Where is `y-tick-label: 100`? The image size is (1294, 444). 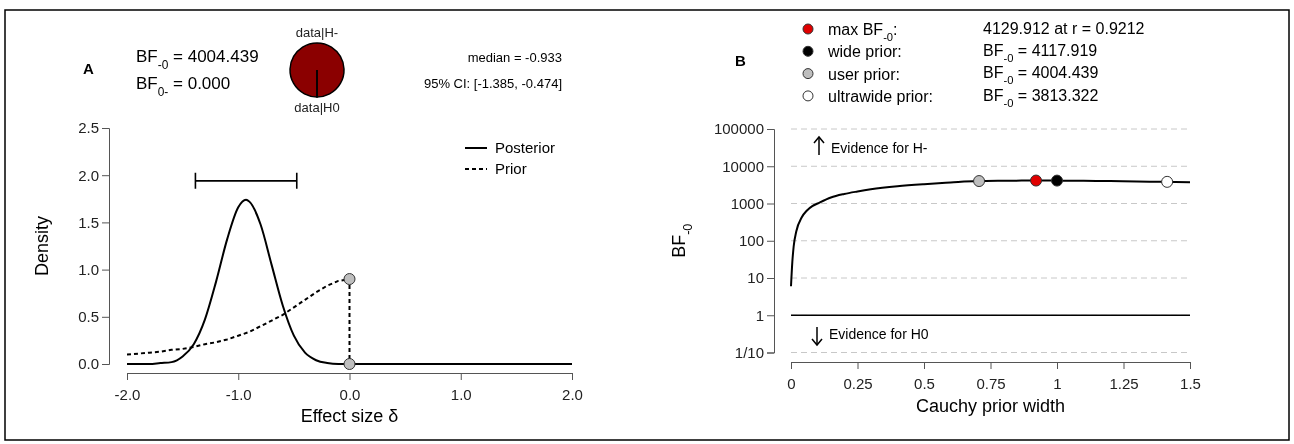
y-tick-label: 100 is located at coordinates (751, 241).